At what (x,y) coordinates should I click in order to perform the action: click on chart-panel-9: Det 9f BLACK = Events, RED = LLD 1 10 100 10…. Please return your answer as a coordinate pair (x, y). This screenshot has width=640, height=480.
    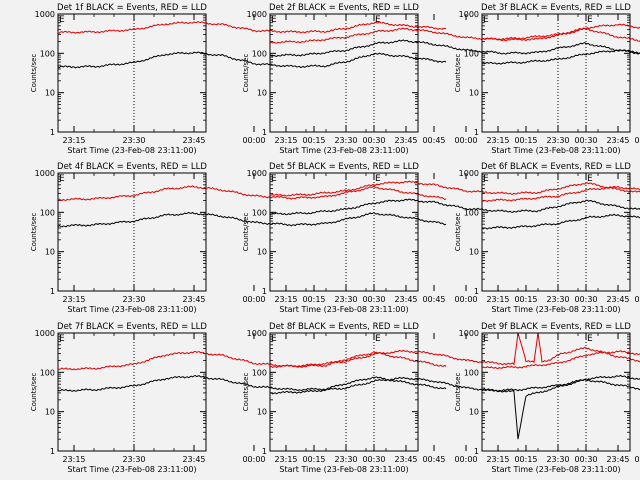
    Looking at the image, I should click on (547, 398).